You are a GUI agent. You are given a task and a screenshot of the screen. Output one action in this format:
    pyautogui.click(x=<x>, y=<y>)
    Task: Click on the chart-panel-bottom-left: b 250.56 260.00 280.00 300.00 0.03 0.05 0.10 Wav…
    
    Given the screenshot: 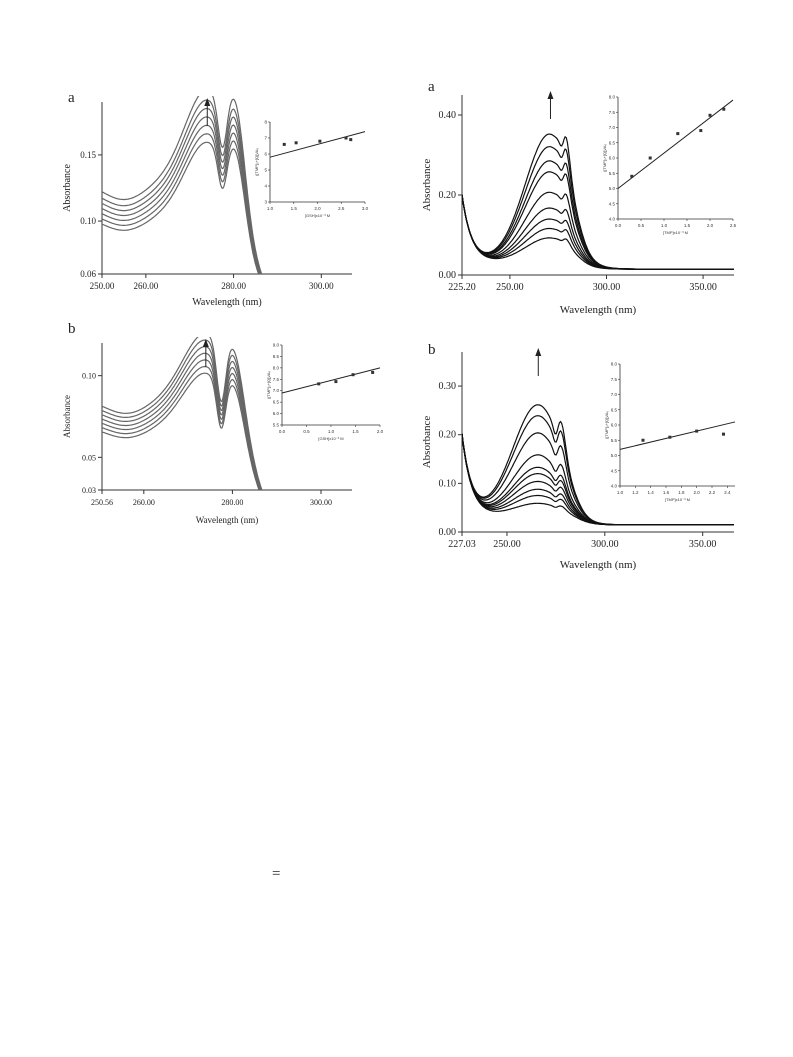 What is the action you would take?
    pyautogui.click(x=225, y=422)
    